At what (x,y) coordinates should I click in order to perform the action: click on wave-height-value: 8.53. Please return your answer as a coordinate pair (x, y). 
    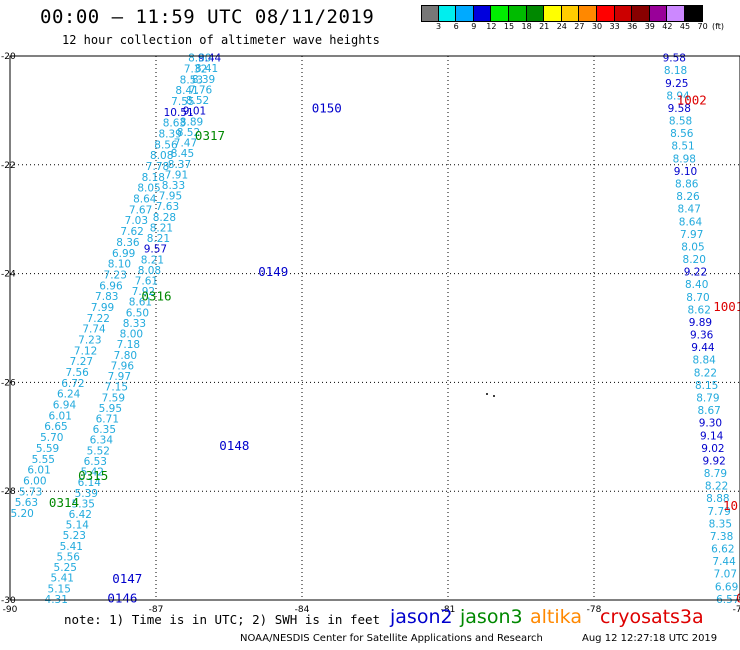
    Looking at the image, I should click on (191, 80).